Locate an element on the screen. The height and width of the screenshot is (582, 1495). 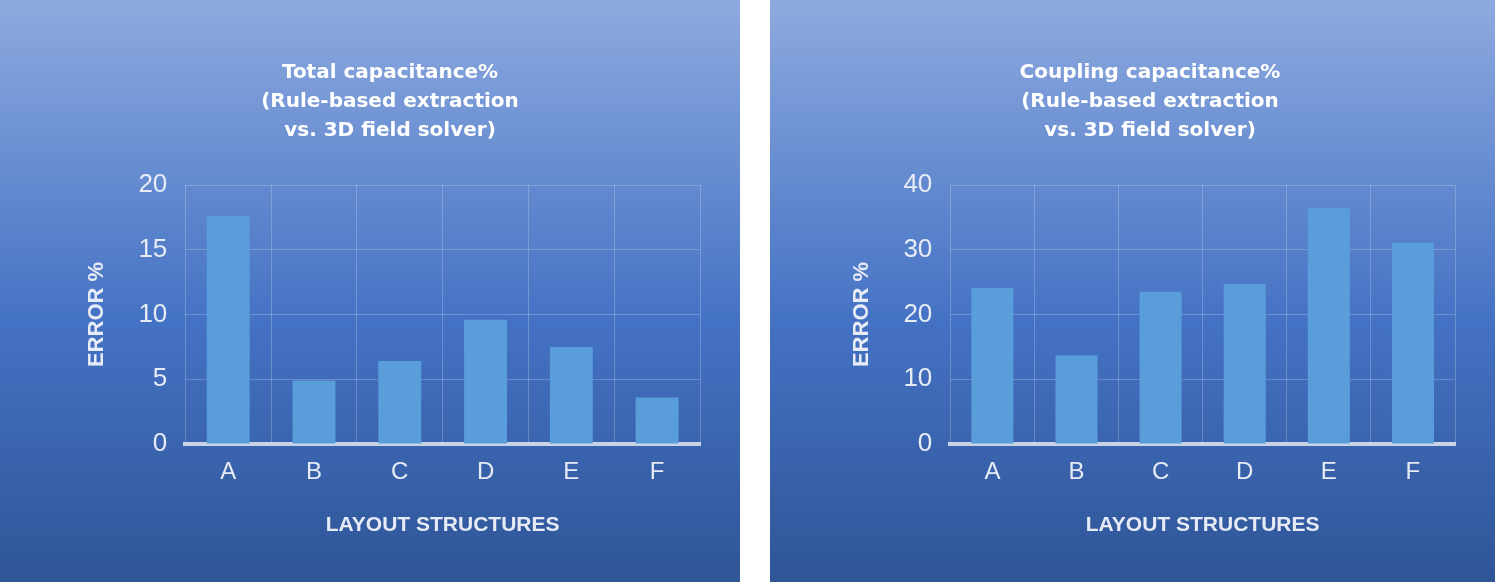
chart-title: Total capacitance% (Rule-based extraction vs. 3D field solver) is located at coordinates (390, 99).